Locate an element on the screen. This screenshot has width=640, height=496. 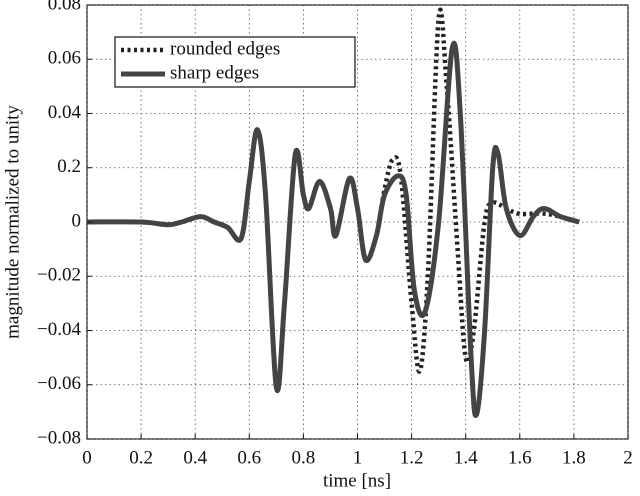
legend: rounded edges sharp edges is located at coordinates (235, 62).